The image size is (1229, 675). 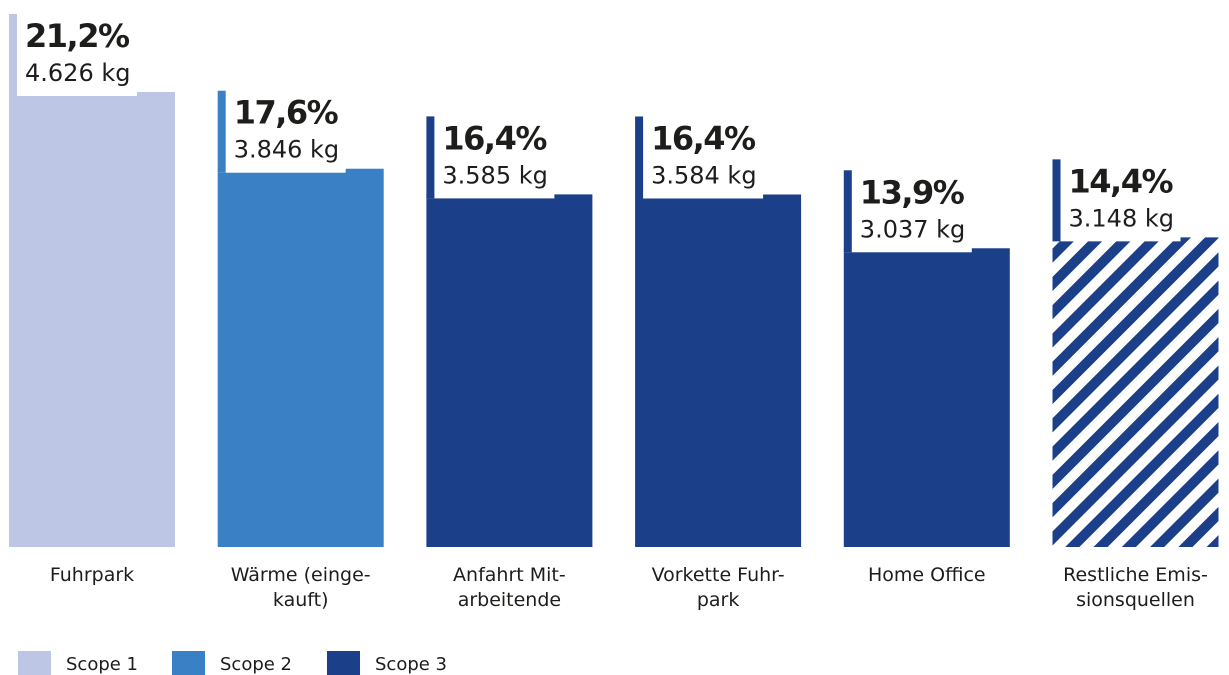 What do you see at coordinates (703, 175) in the screenshot?
I see `value-label: 3.584 kg` at bounding box center [703, 175].